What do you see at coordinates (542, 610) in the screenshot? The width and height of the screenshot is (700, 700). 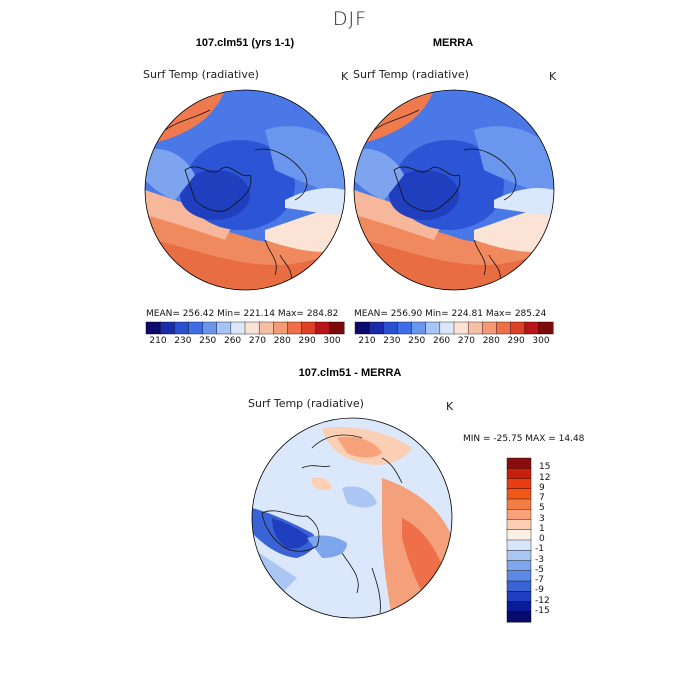 I see `panel-3-colorbar-tick-label: -15` at bounding box center [542, 610].